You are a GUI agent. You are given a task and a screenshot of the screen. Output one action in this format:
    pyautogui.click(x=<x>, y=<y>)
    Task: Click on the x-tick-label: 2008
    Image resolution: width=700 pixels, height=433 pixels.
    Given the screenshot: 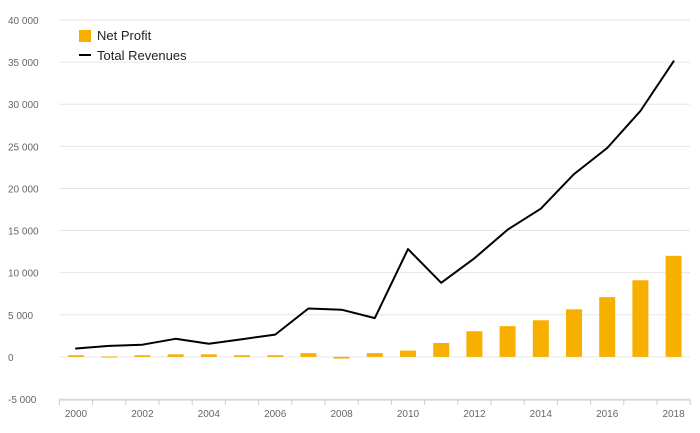 What is the action you would take?
    pyautogui.click(x=341, y=414)
    